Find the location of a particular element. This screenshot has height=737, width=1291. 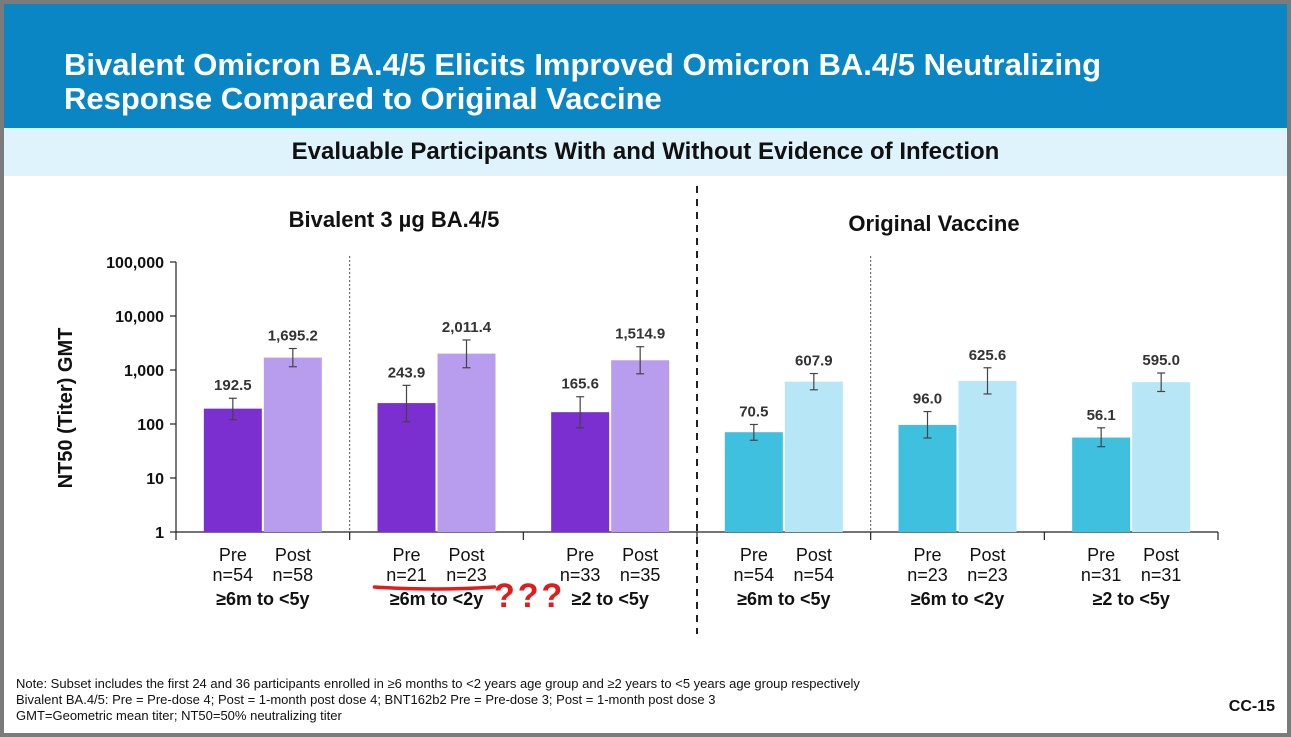

bar-bivalent-1-post is located at coordinates (466, 442).